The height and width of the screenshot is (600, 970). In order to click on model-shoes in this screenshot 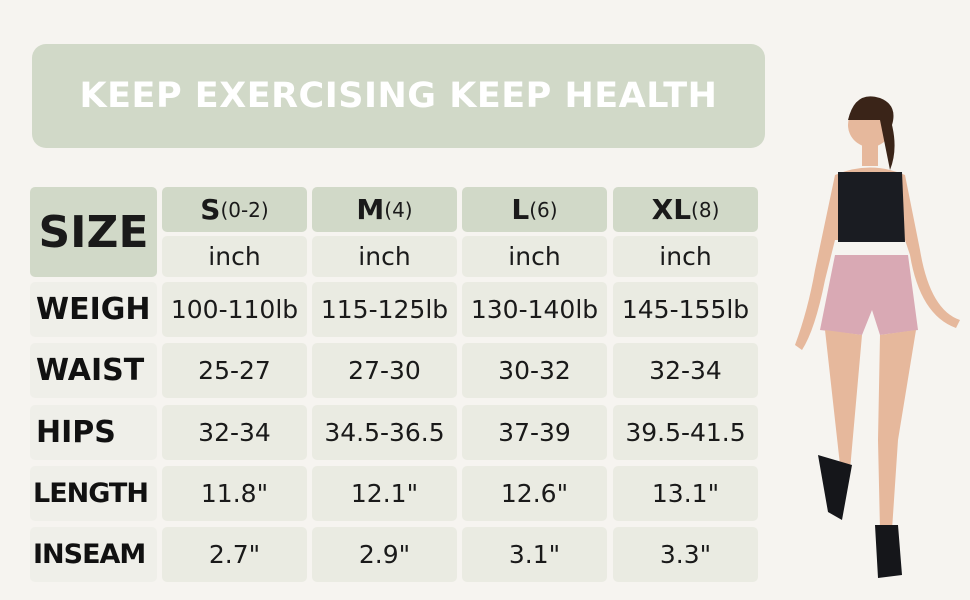, I will do `click(860, 516)`.